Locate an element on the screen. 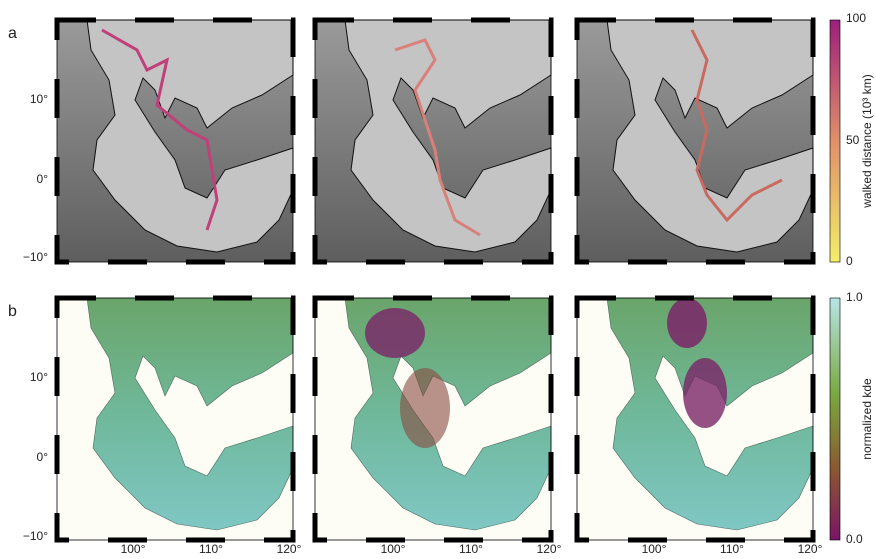 The width and height of the screenshot is (876, 559). colorbar-tick-label: 50 is located at coordinates (853, 140).